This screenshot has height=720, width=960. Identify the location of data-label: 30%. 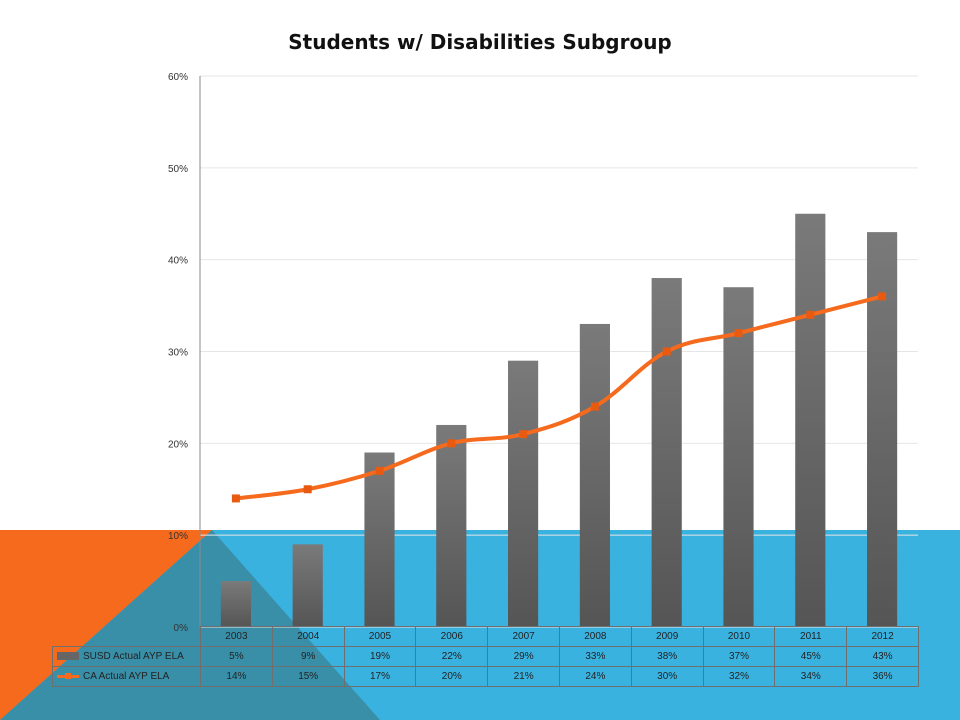
(667, 676).